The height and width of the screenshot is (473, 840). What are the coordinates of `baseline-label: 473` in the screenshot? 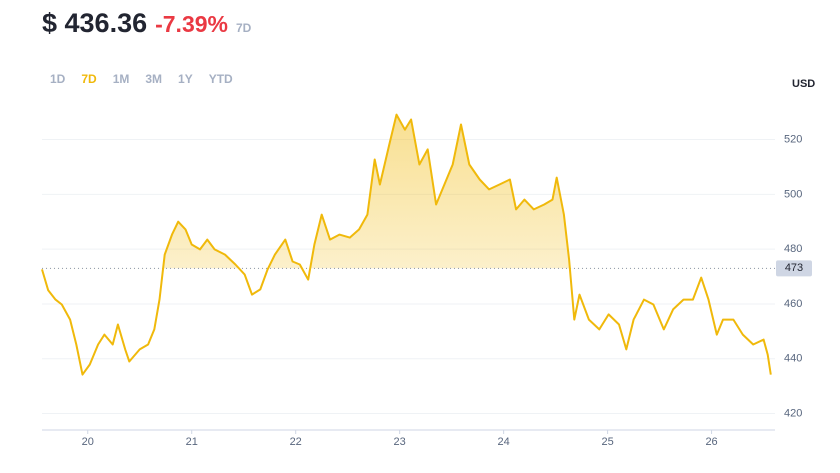 It's located at (794, 268).